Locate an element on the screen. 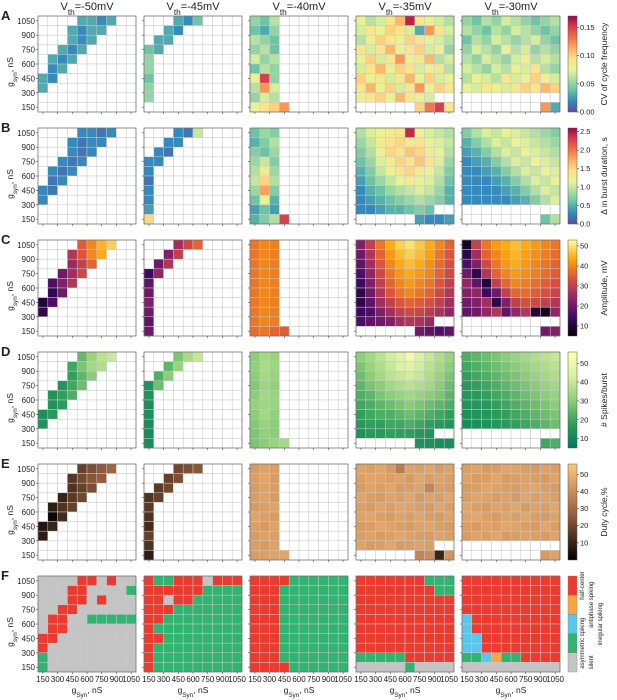 This screenshot has width=617, height=700. colorbar-tick-label: 50 is located at coordinates (584, 363).